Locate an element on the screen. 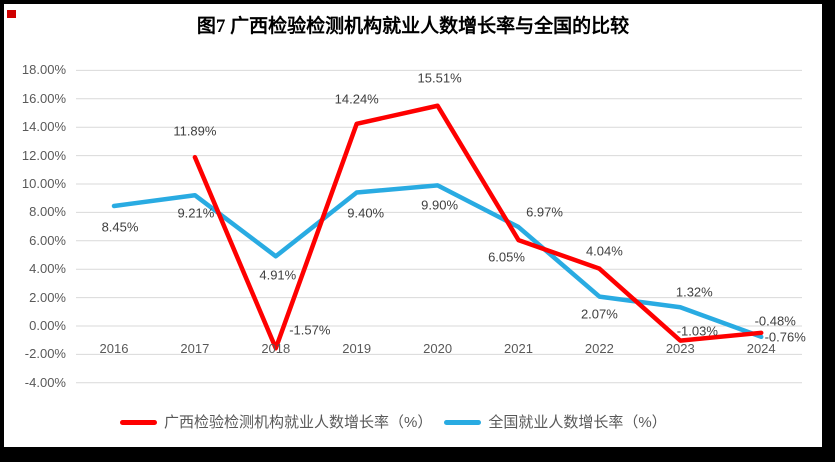 This screenshot has width=835, height=462. legend-item-national: 全国就业人数增长率（%） is located at coordinates (555, 422).